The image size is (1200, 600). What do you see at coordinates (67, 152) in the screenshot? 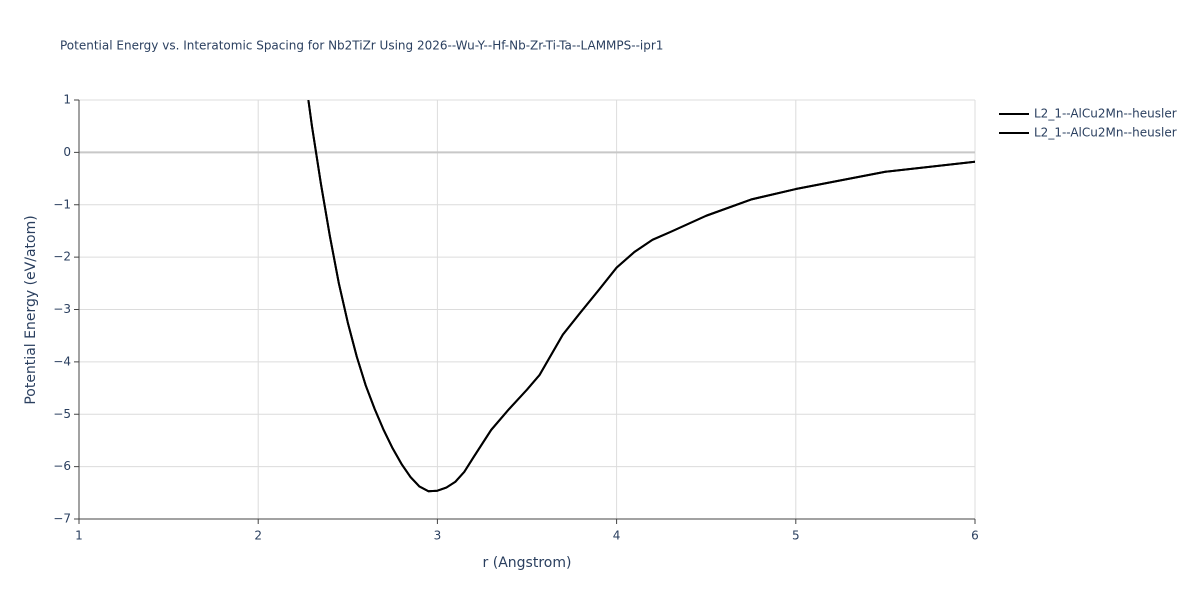
I see `y-tick-label: 0` at bounding box center [67, 152].